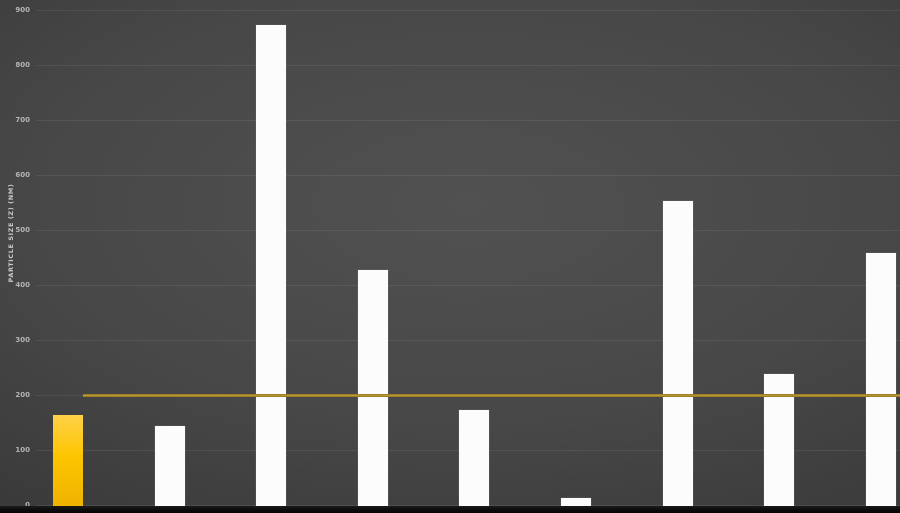  Describe the element at coordinates (22, 285) in the screenshot. I see `y-tick-label-400: 400` at that location.